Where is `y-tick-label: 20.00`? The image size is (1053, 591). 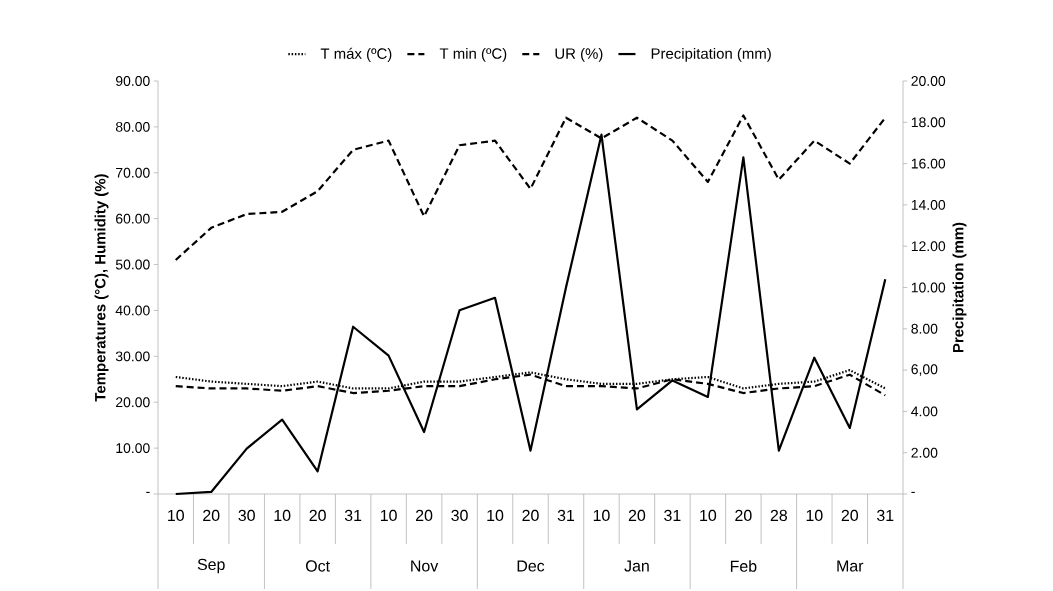 y-tick-label: 20.00 is located at coordinates (133, 402).